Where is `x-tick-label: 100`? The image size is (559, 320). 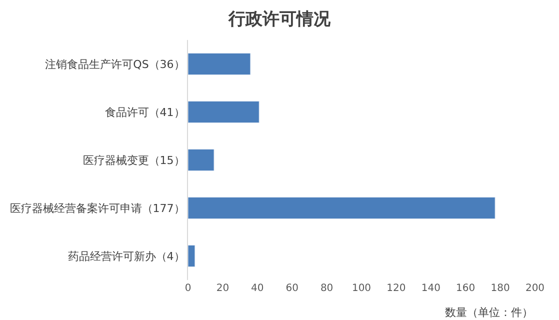 x-tick-label: 100 is located at coordinates (362, 288).